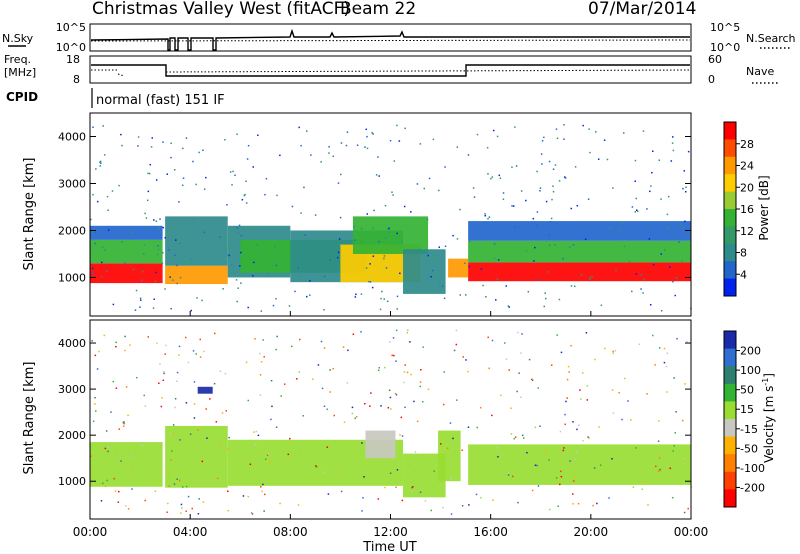 Image resolution: width=800 pixels, height=554 pixels. Describe the element at coordinates (760, 71) in the screenshot. I see `nave-label: Nave` at that location.